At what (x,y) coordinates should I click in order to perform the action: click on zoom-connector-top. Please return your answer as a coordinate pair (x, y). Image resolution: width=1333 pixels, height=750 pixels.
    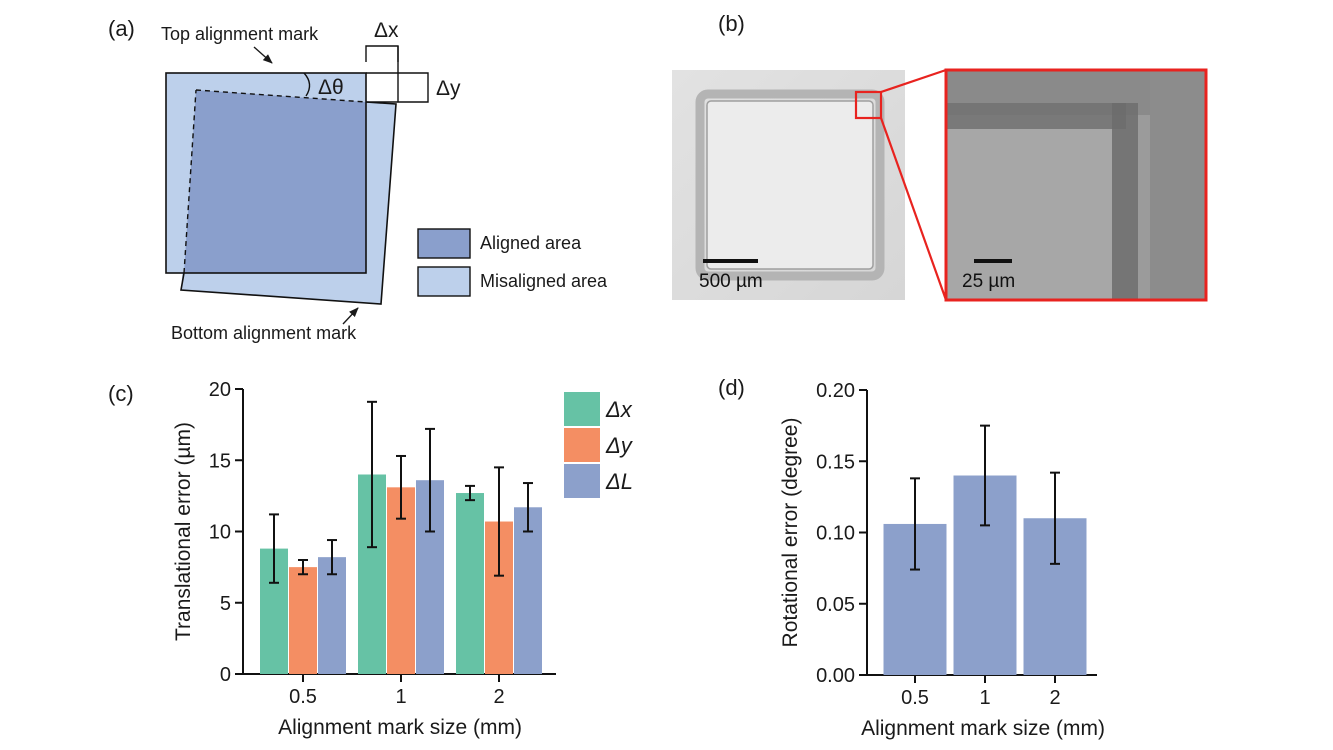
    Looking at the image, I should click on (913, 81).